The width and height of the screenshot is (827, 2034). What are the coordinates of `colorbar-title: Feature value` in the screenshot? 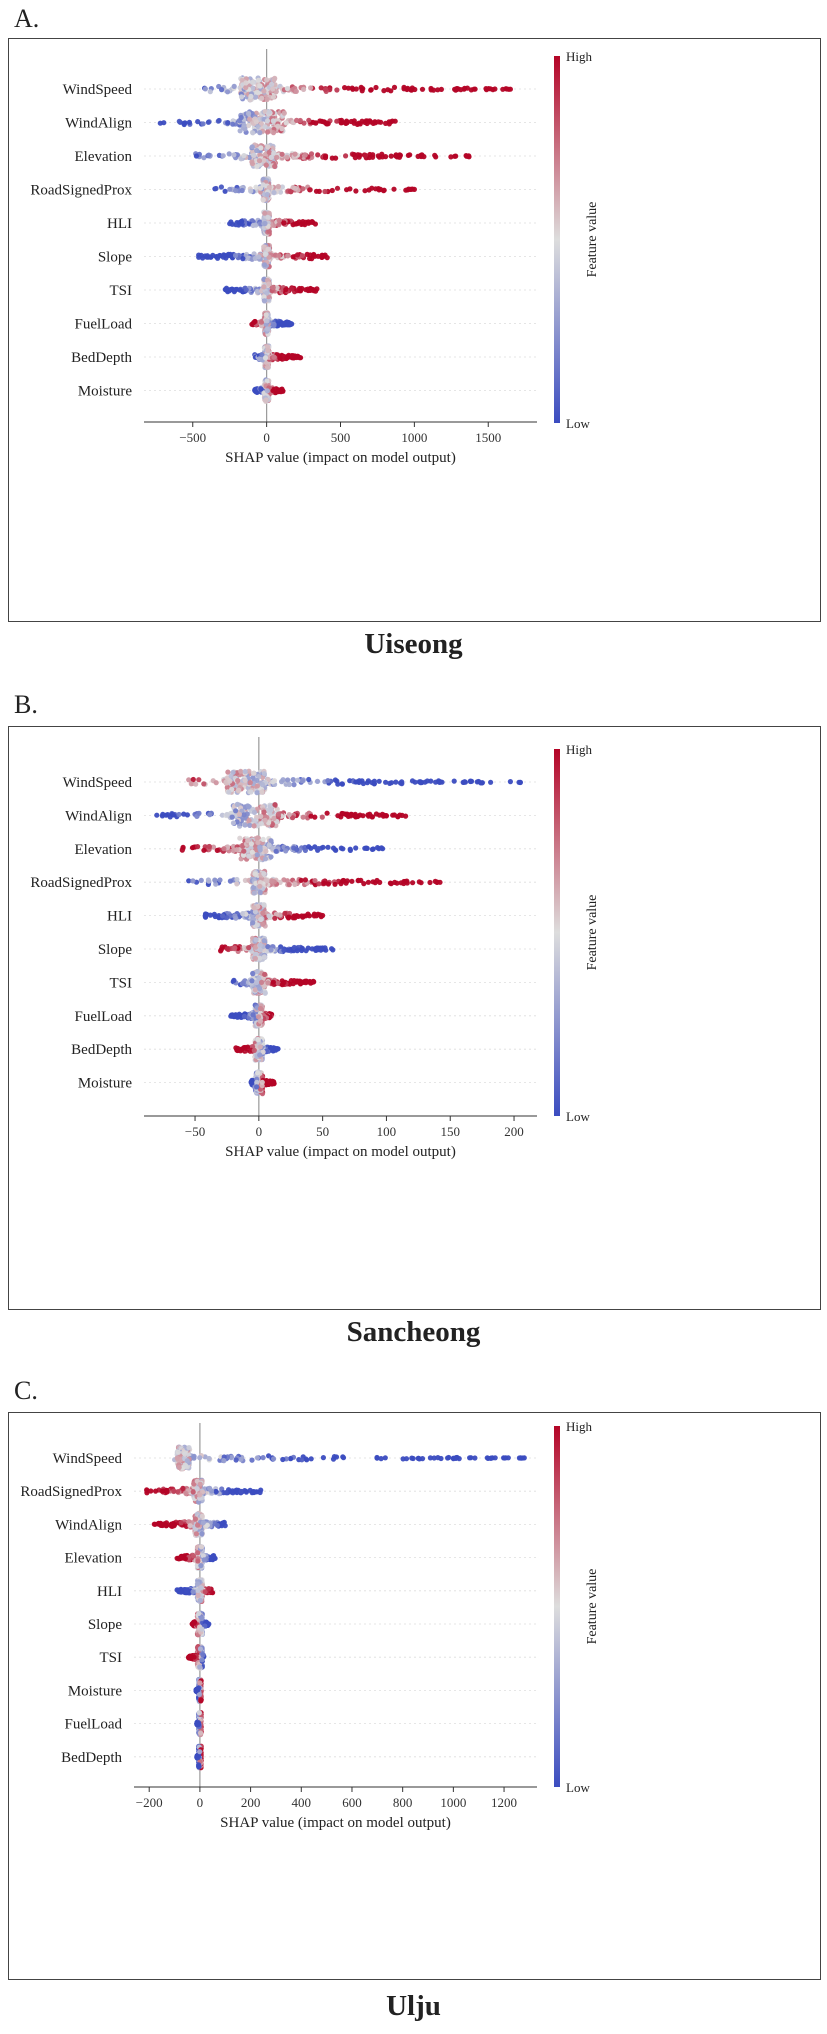 It's located at (592, 933).